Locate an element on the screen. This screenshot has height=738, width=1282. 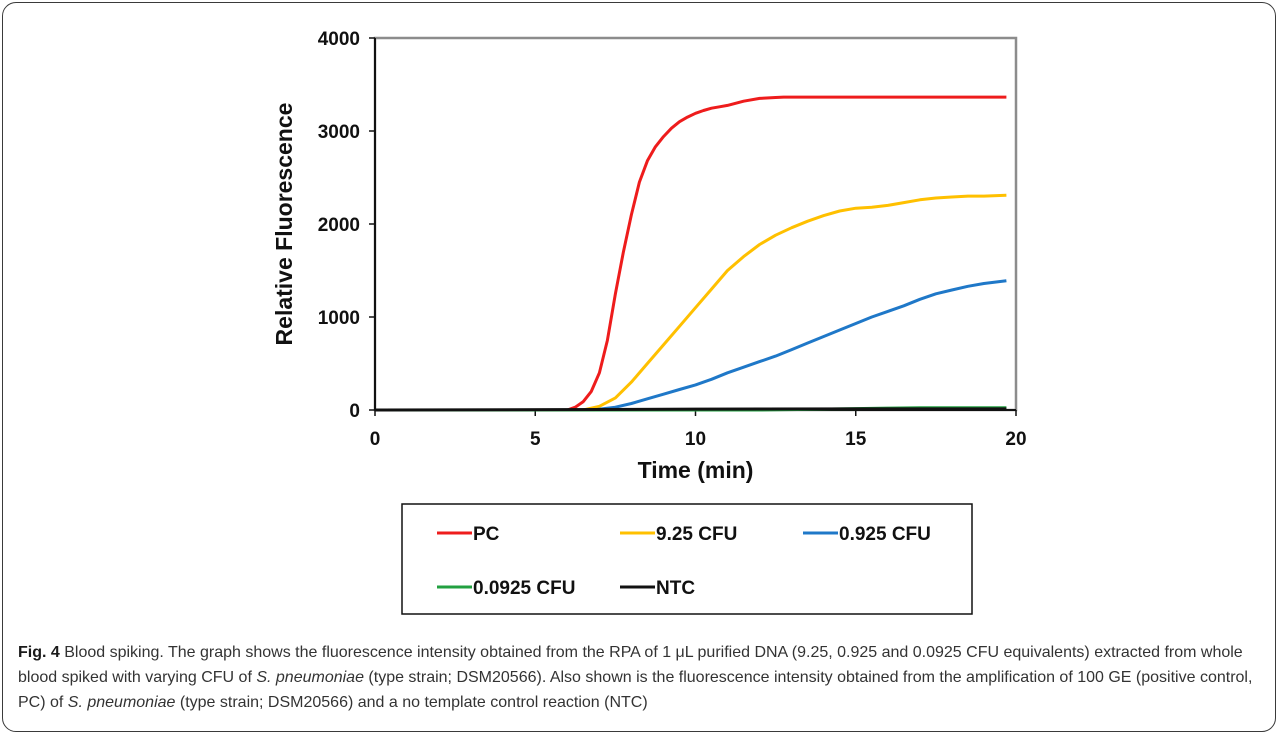
x-axis-title: Time (min) is located at coordinates (696, 470).